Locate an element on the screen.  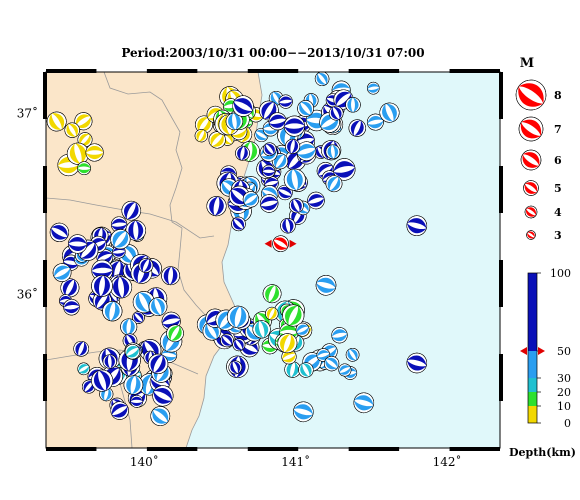
lat-label-37: 37˚ is located at coordinates (27, 113).